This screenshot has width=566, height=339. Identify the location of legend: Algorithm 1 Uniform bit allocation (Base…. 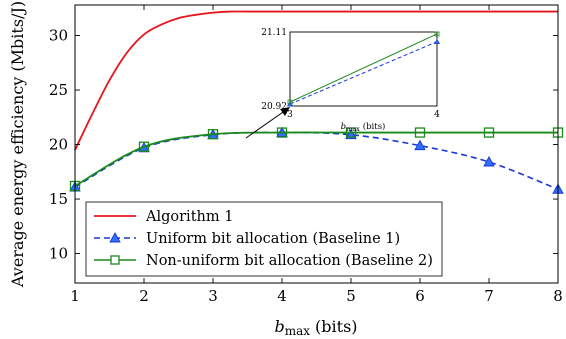
(264, 239).